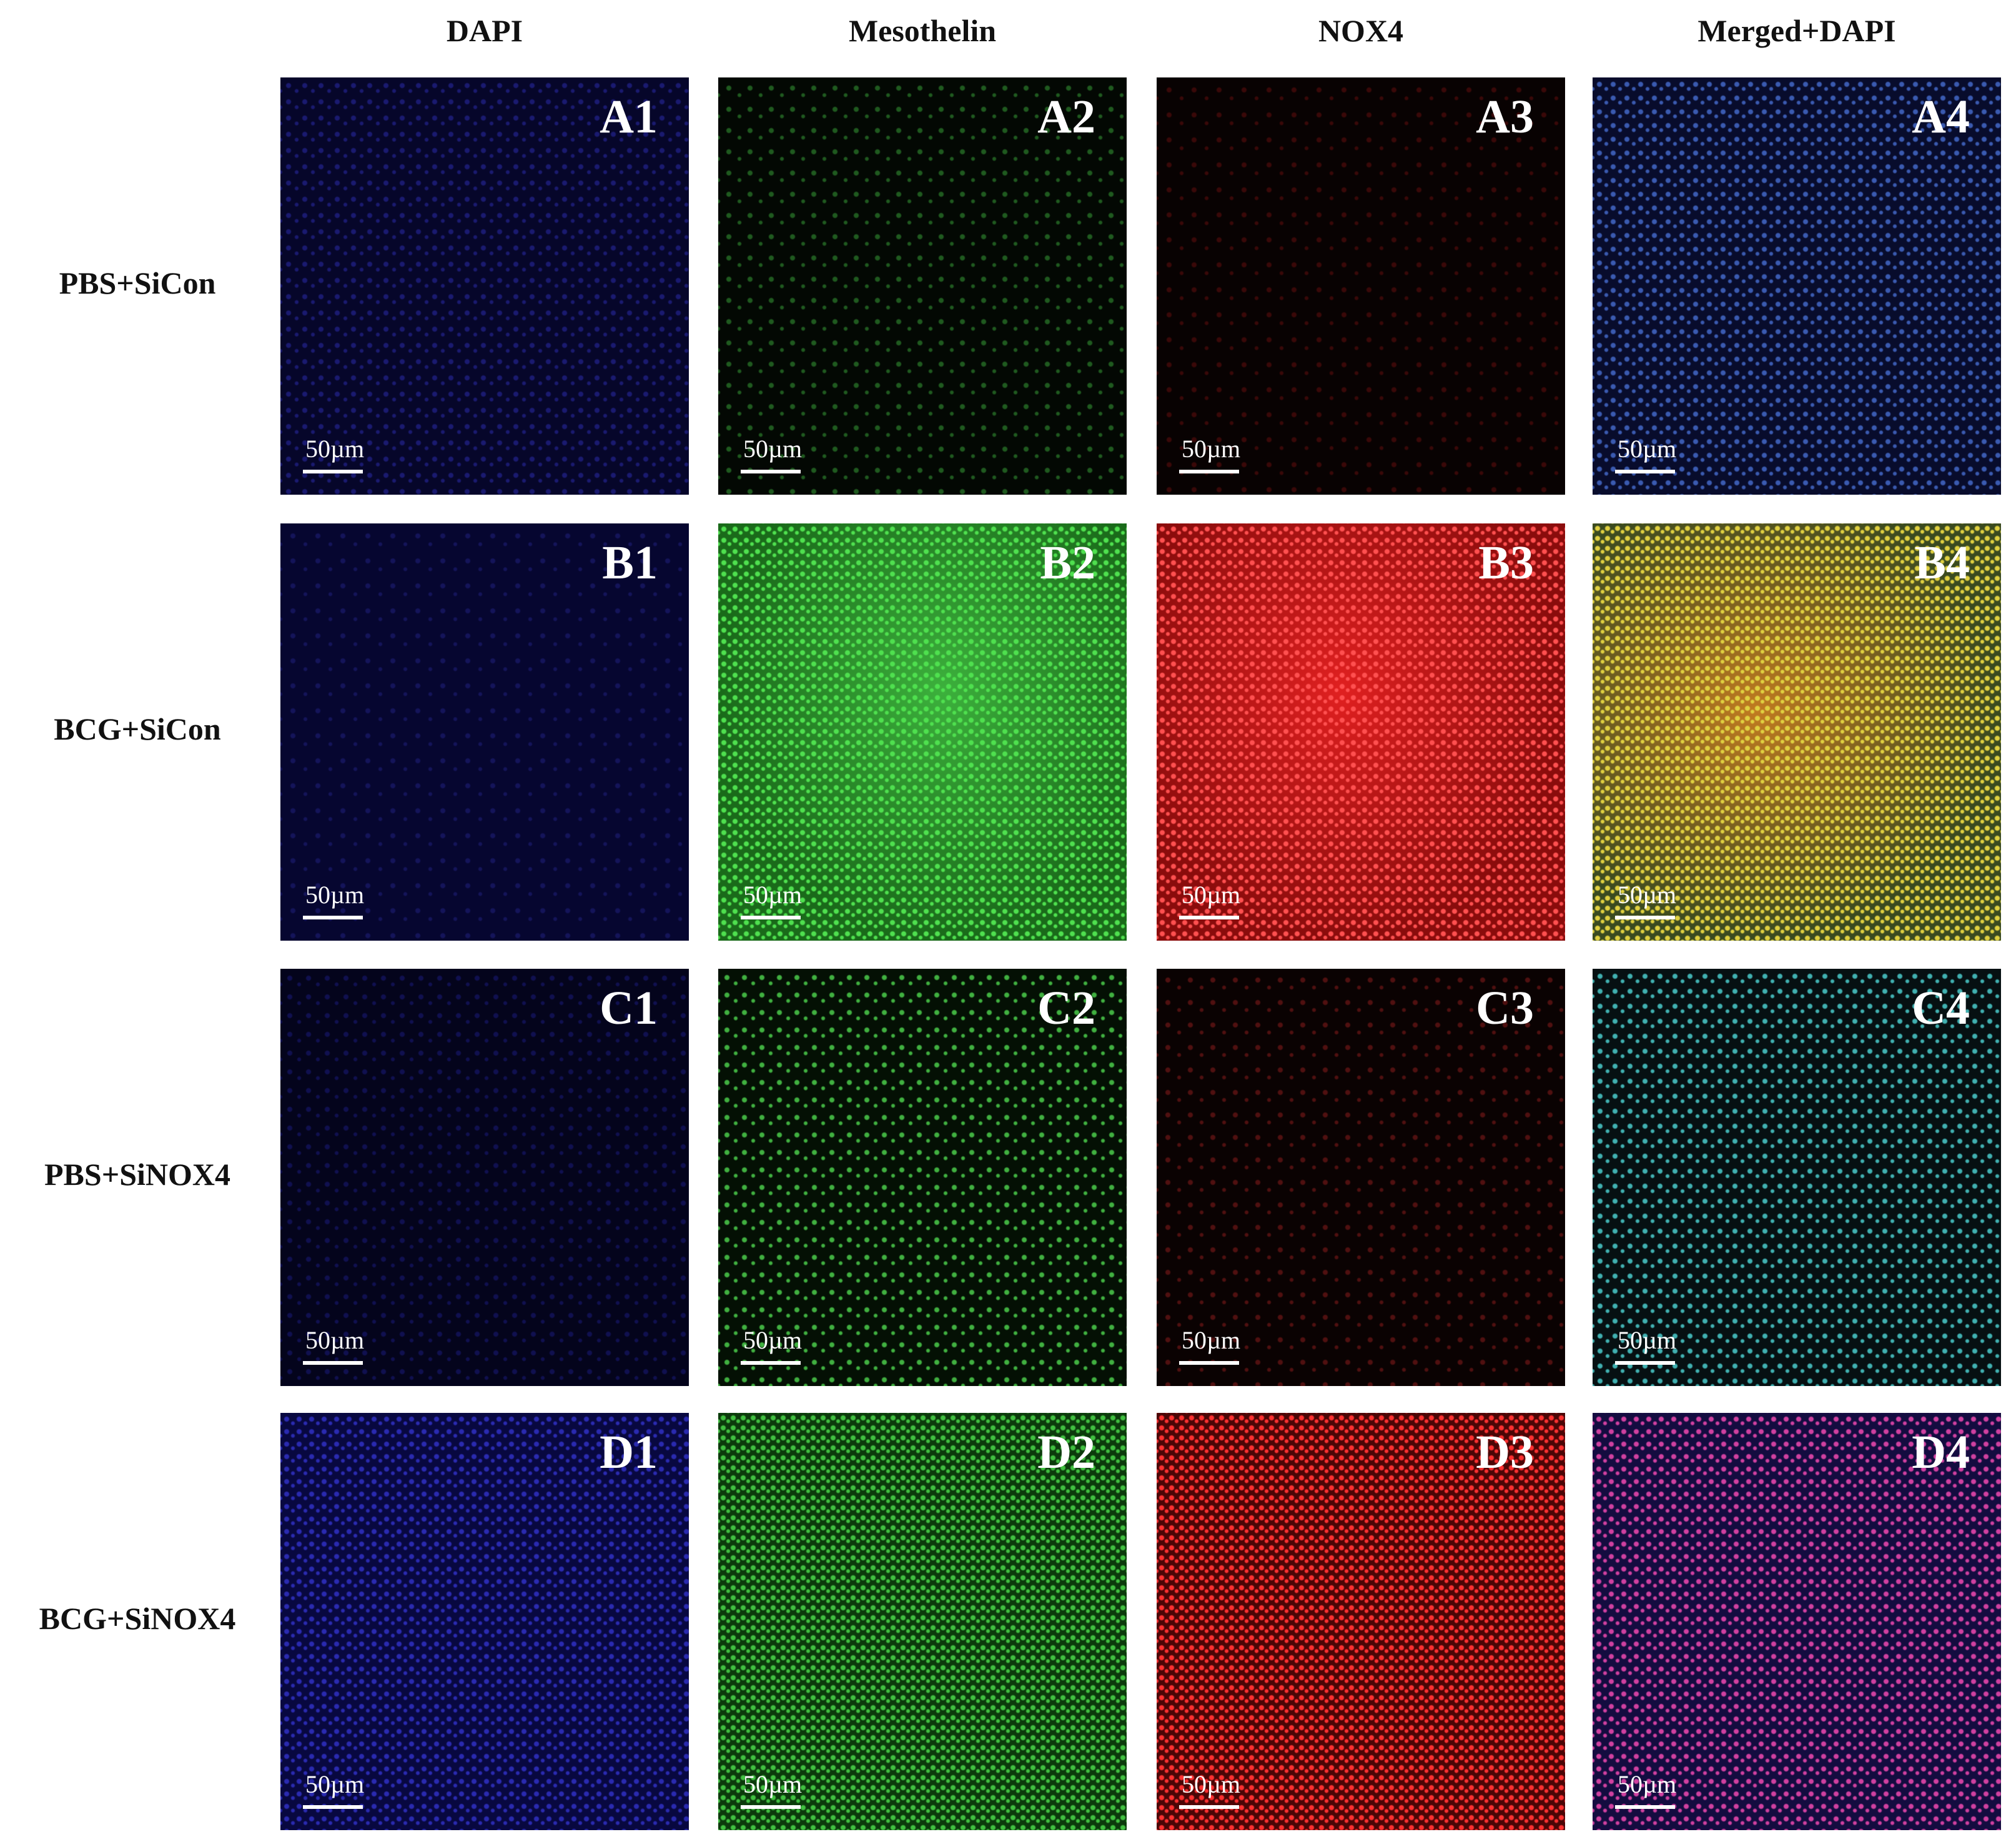  I want to click on micrograph: B3 50µm, so click(1361, 732).